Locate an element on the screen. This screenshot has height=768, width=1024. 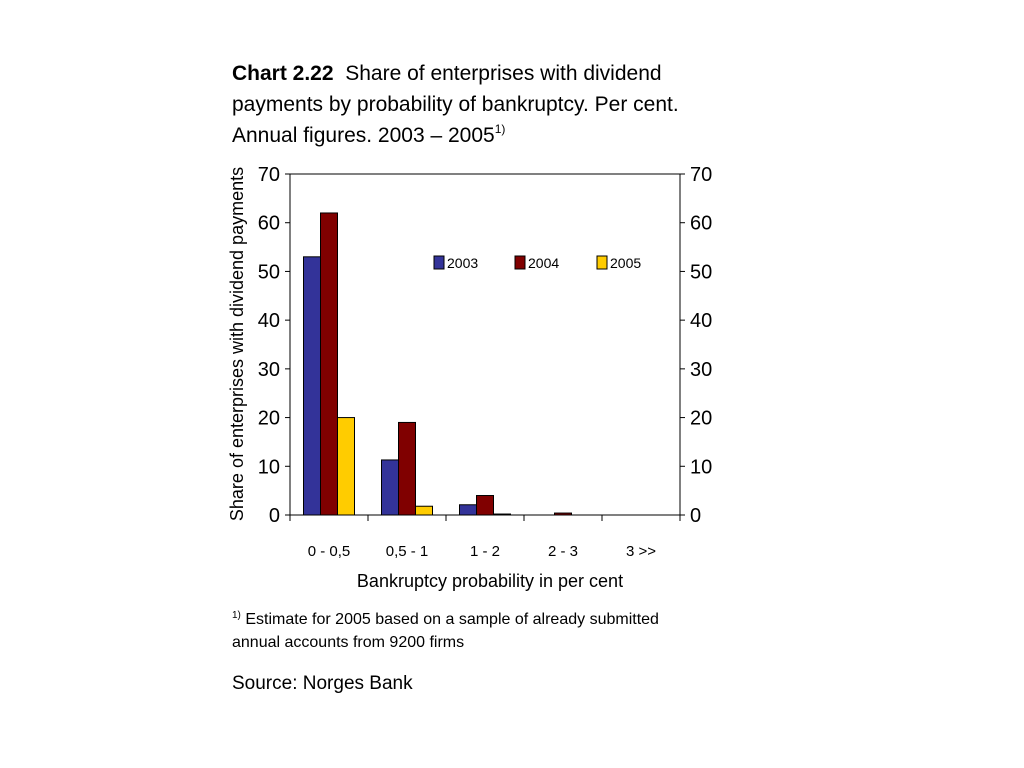
y-tick-label: 50 is located at coordinates (269, 272).